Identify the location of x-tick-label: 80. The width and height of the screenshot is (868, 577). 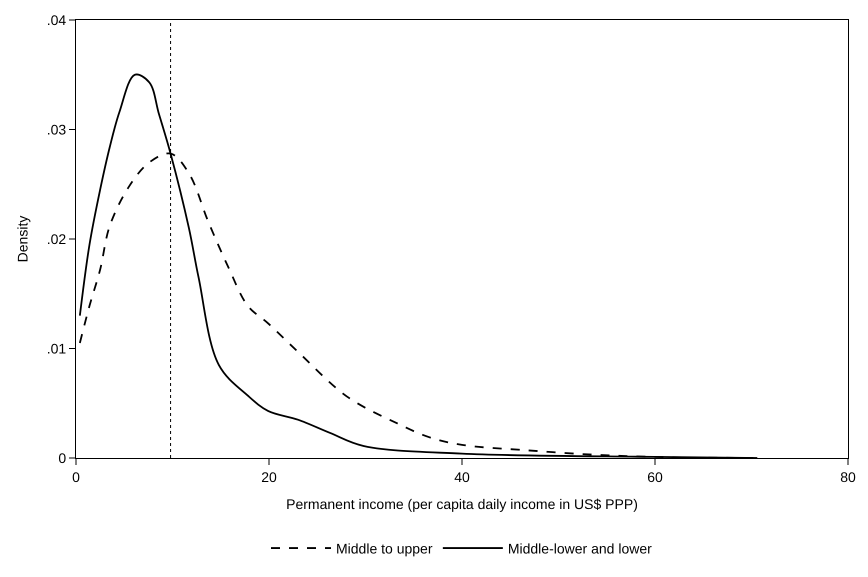
(848, 476).